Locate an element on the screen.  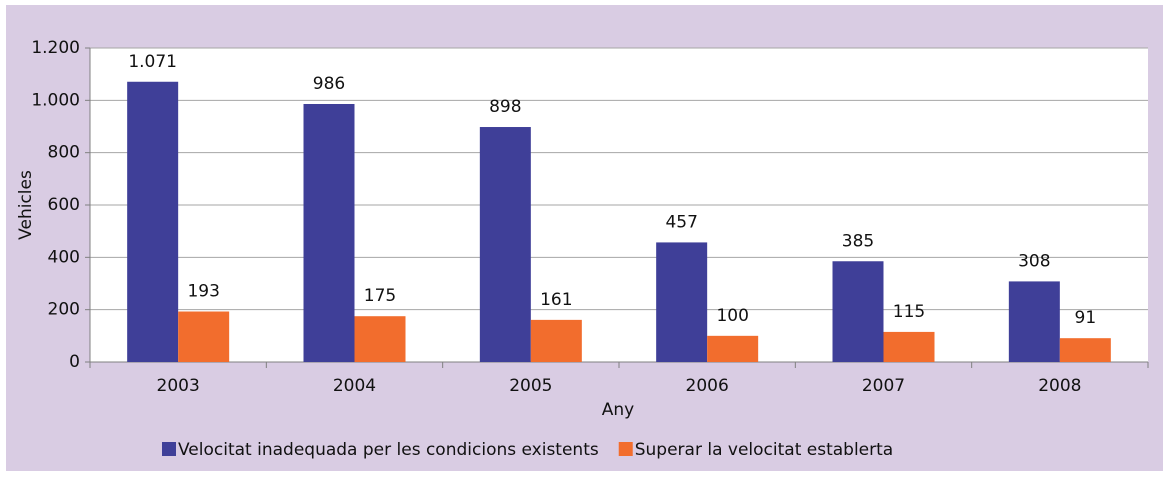
data-label: 308 is located at coordinates (1034, 261).